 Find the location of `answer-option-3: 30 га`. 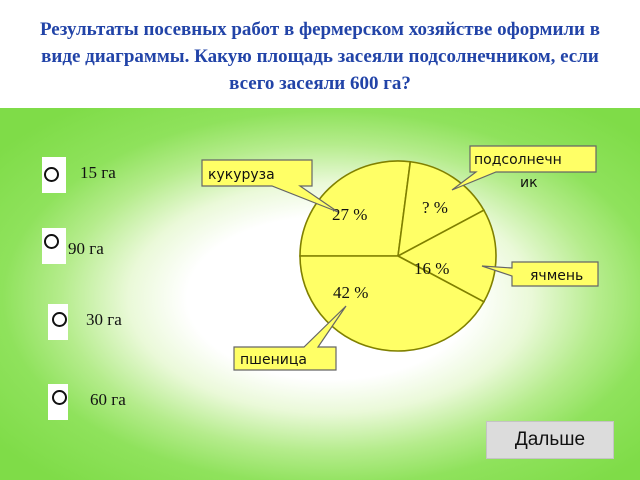

answer-option-3: 30 га is located at coordinates (98, 322).